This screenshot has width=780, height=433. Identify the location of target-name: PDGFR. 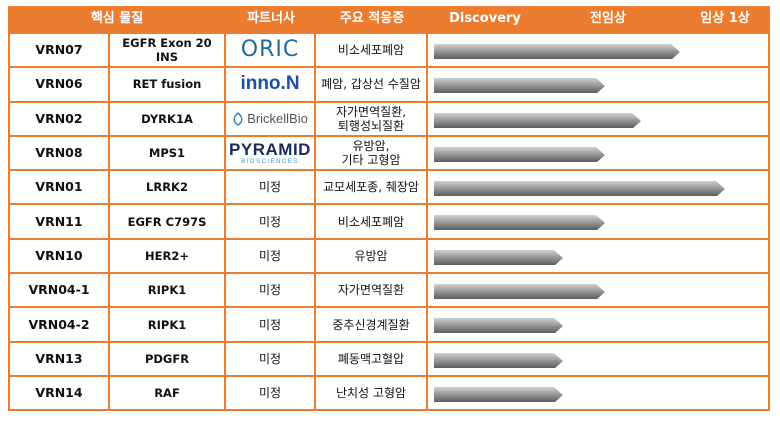
(168, 358).